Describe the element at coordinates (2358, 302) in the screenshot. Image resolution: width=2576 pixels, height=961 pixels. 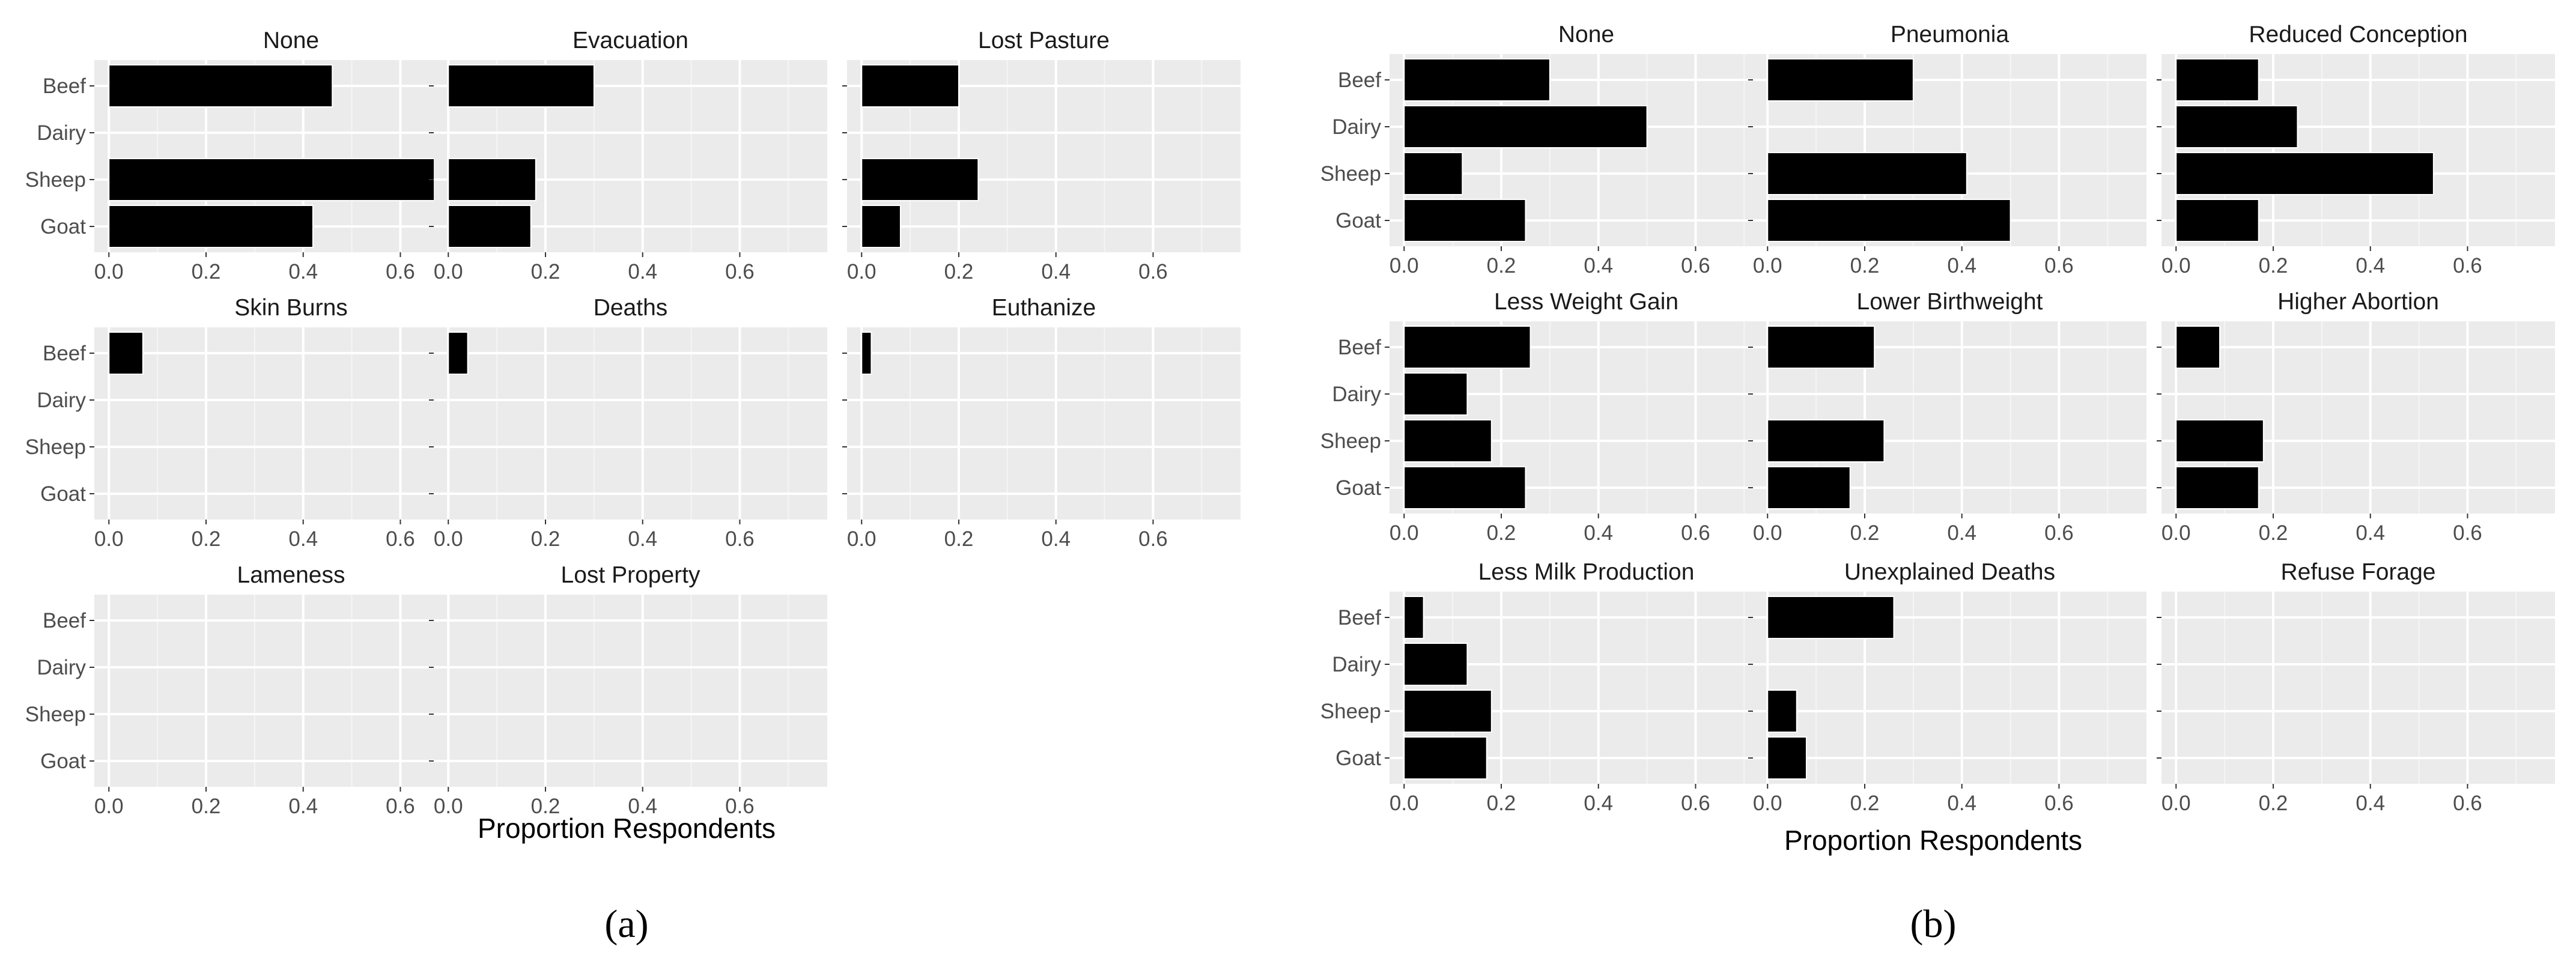
I see `facet-title: Higher Abortion` at that location.